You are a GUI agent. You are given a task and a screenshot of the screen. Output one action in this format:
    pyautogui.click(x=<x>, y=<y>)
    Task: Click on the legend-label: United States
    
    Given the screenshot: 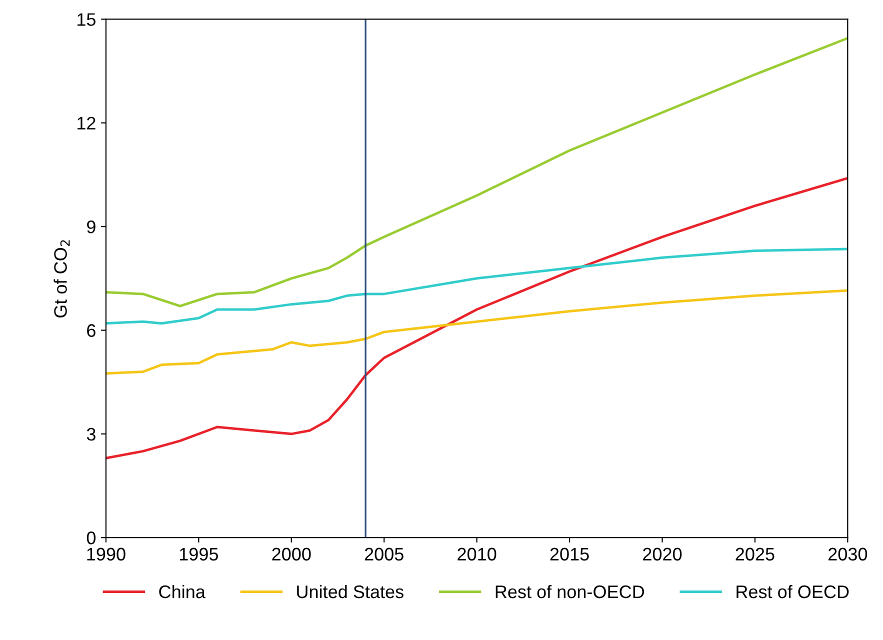 What is the action you would take?
    pyautogui.click(x=350, y=591)
    